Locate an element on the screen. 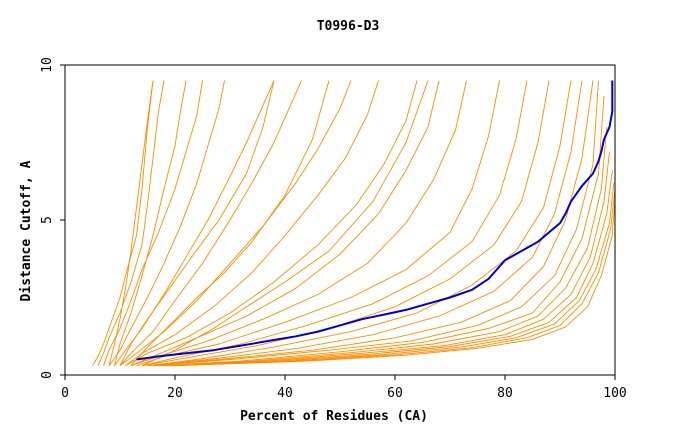 The image size is (680, 440). y-axis-ticks: 0 5 10 is located at coordinates (52, 218).